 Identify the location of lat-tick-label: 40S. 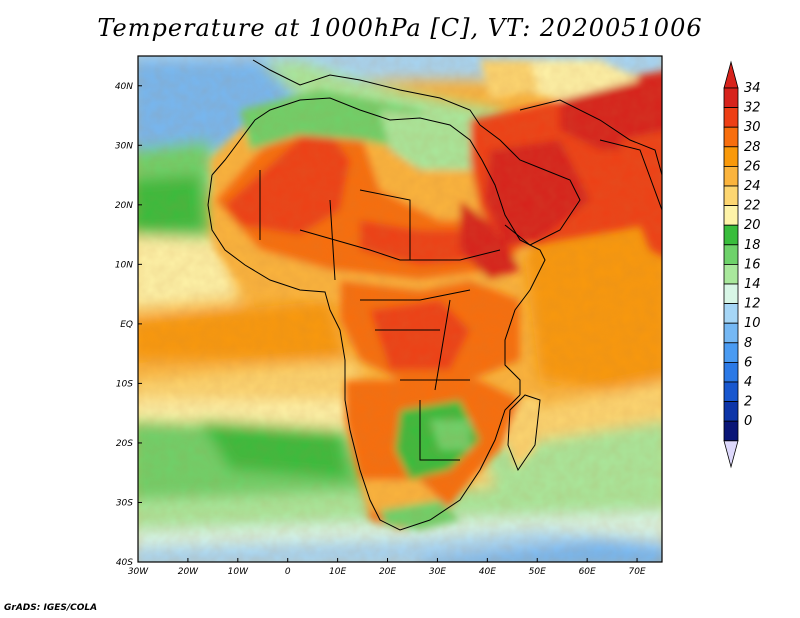
(124, 563).